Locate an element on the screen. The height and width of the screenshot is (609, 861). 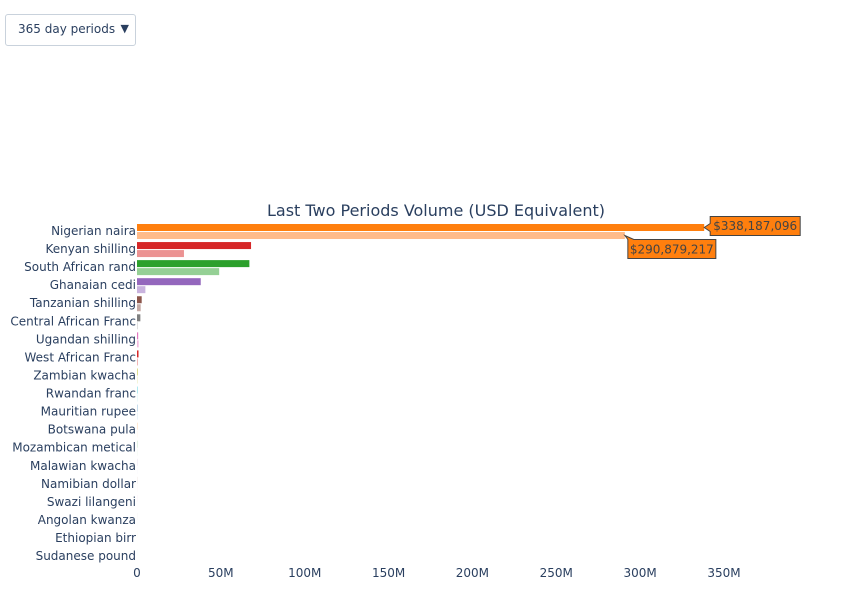
y-tick-label: Ethiopian birr is located at coordinates (95, 538).